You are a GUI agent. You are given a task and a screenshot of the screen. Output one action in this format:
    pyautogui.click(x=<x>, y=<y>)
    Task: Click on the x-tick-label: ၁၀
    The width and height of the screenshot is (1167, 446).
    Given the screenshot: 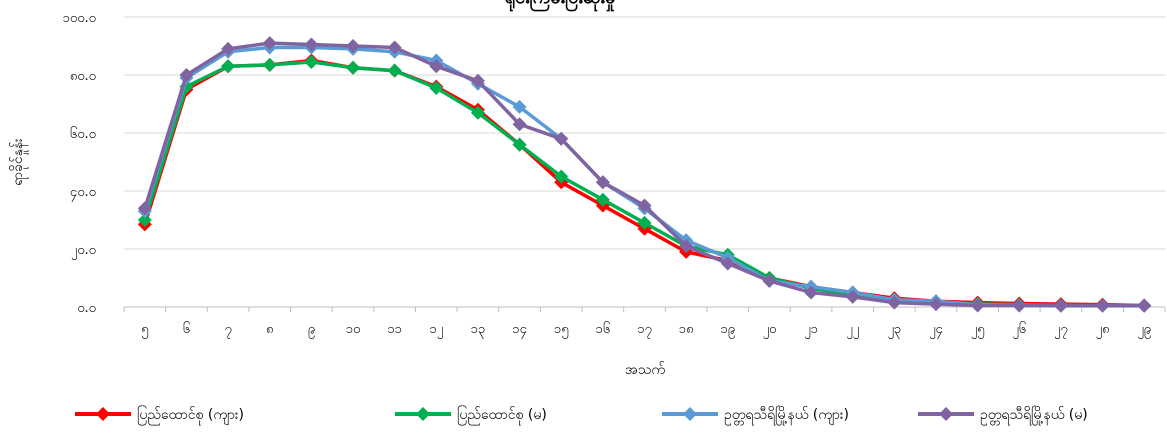 What is the action you would take?
    pyautogui.click(x=353, y=329)
    